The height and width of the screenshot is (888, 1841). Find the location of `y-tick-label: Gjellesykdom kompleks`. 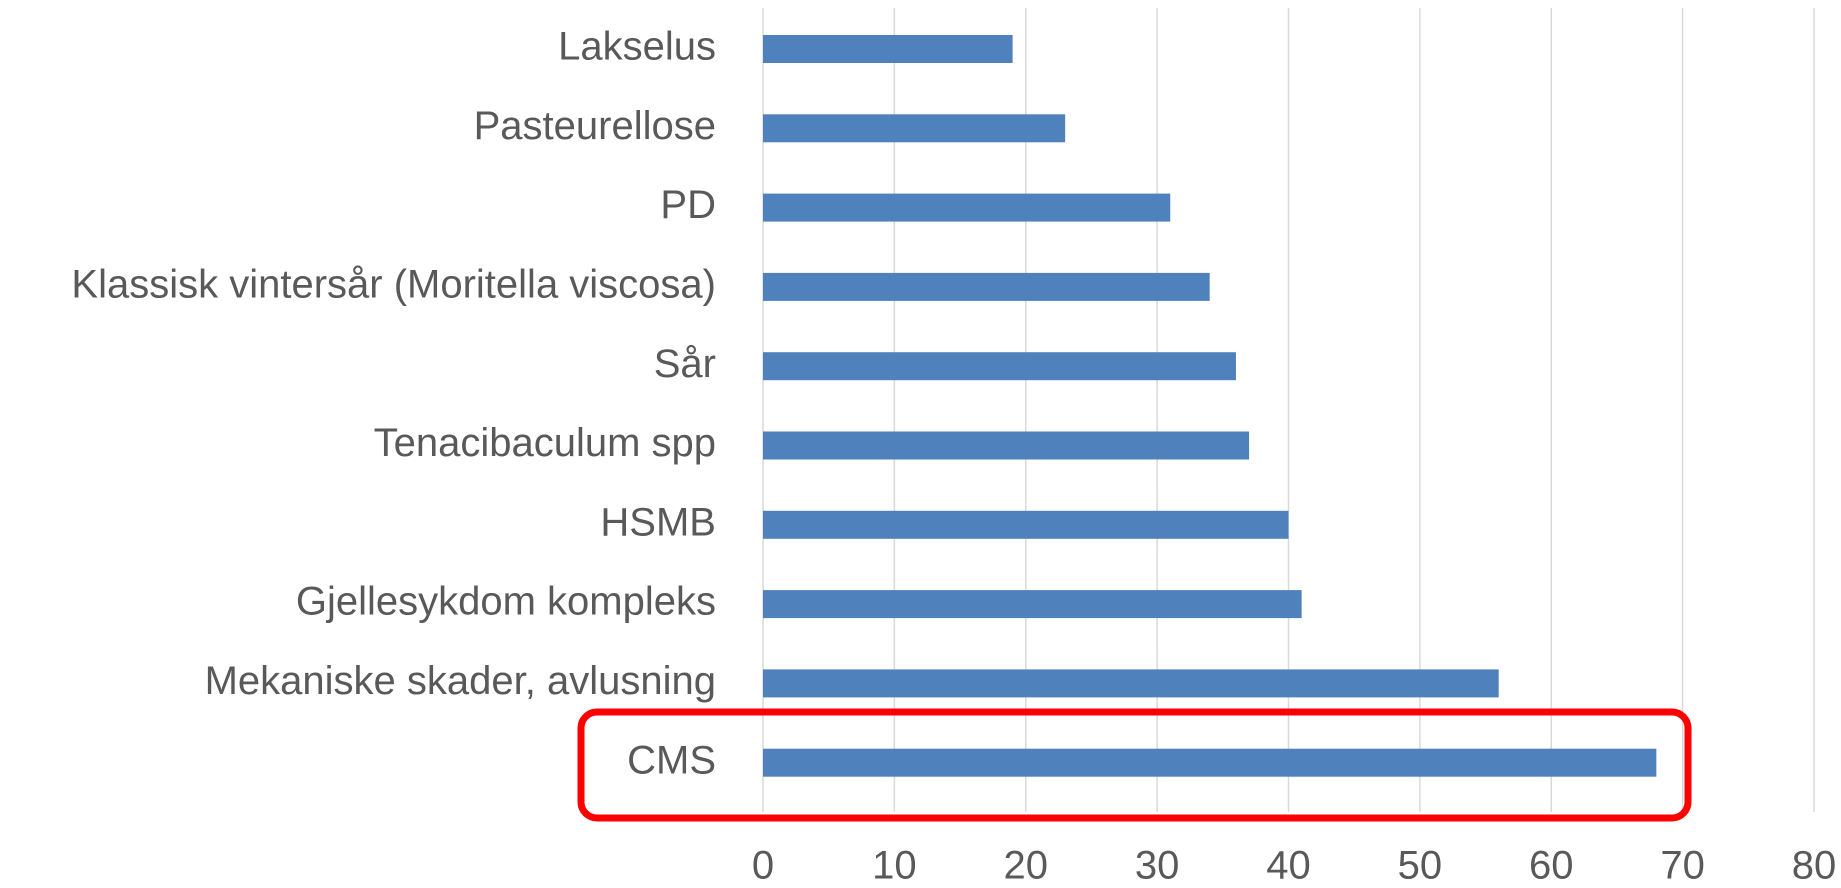

y-tick-label: Gjellesykdom kompleks is located at coordinates (506, 602).